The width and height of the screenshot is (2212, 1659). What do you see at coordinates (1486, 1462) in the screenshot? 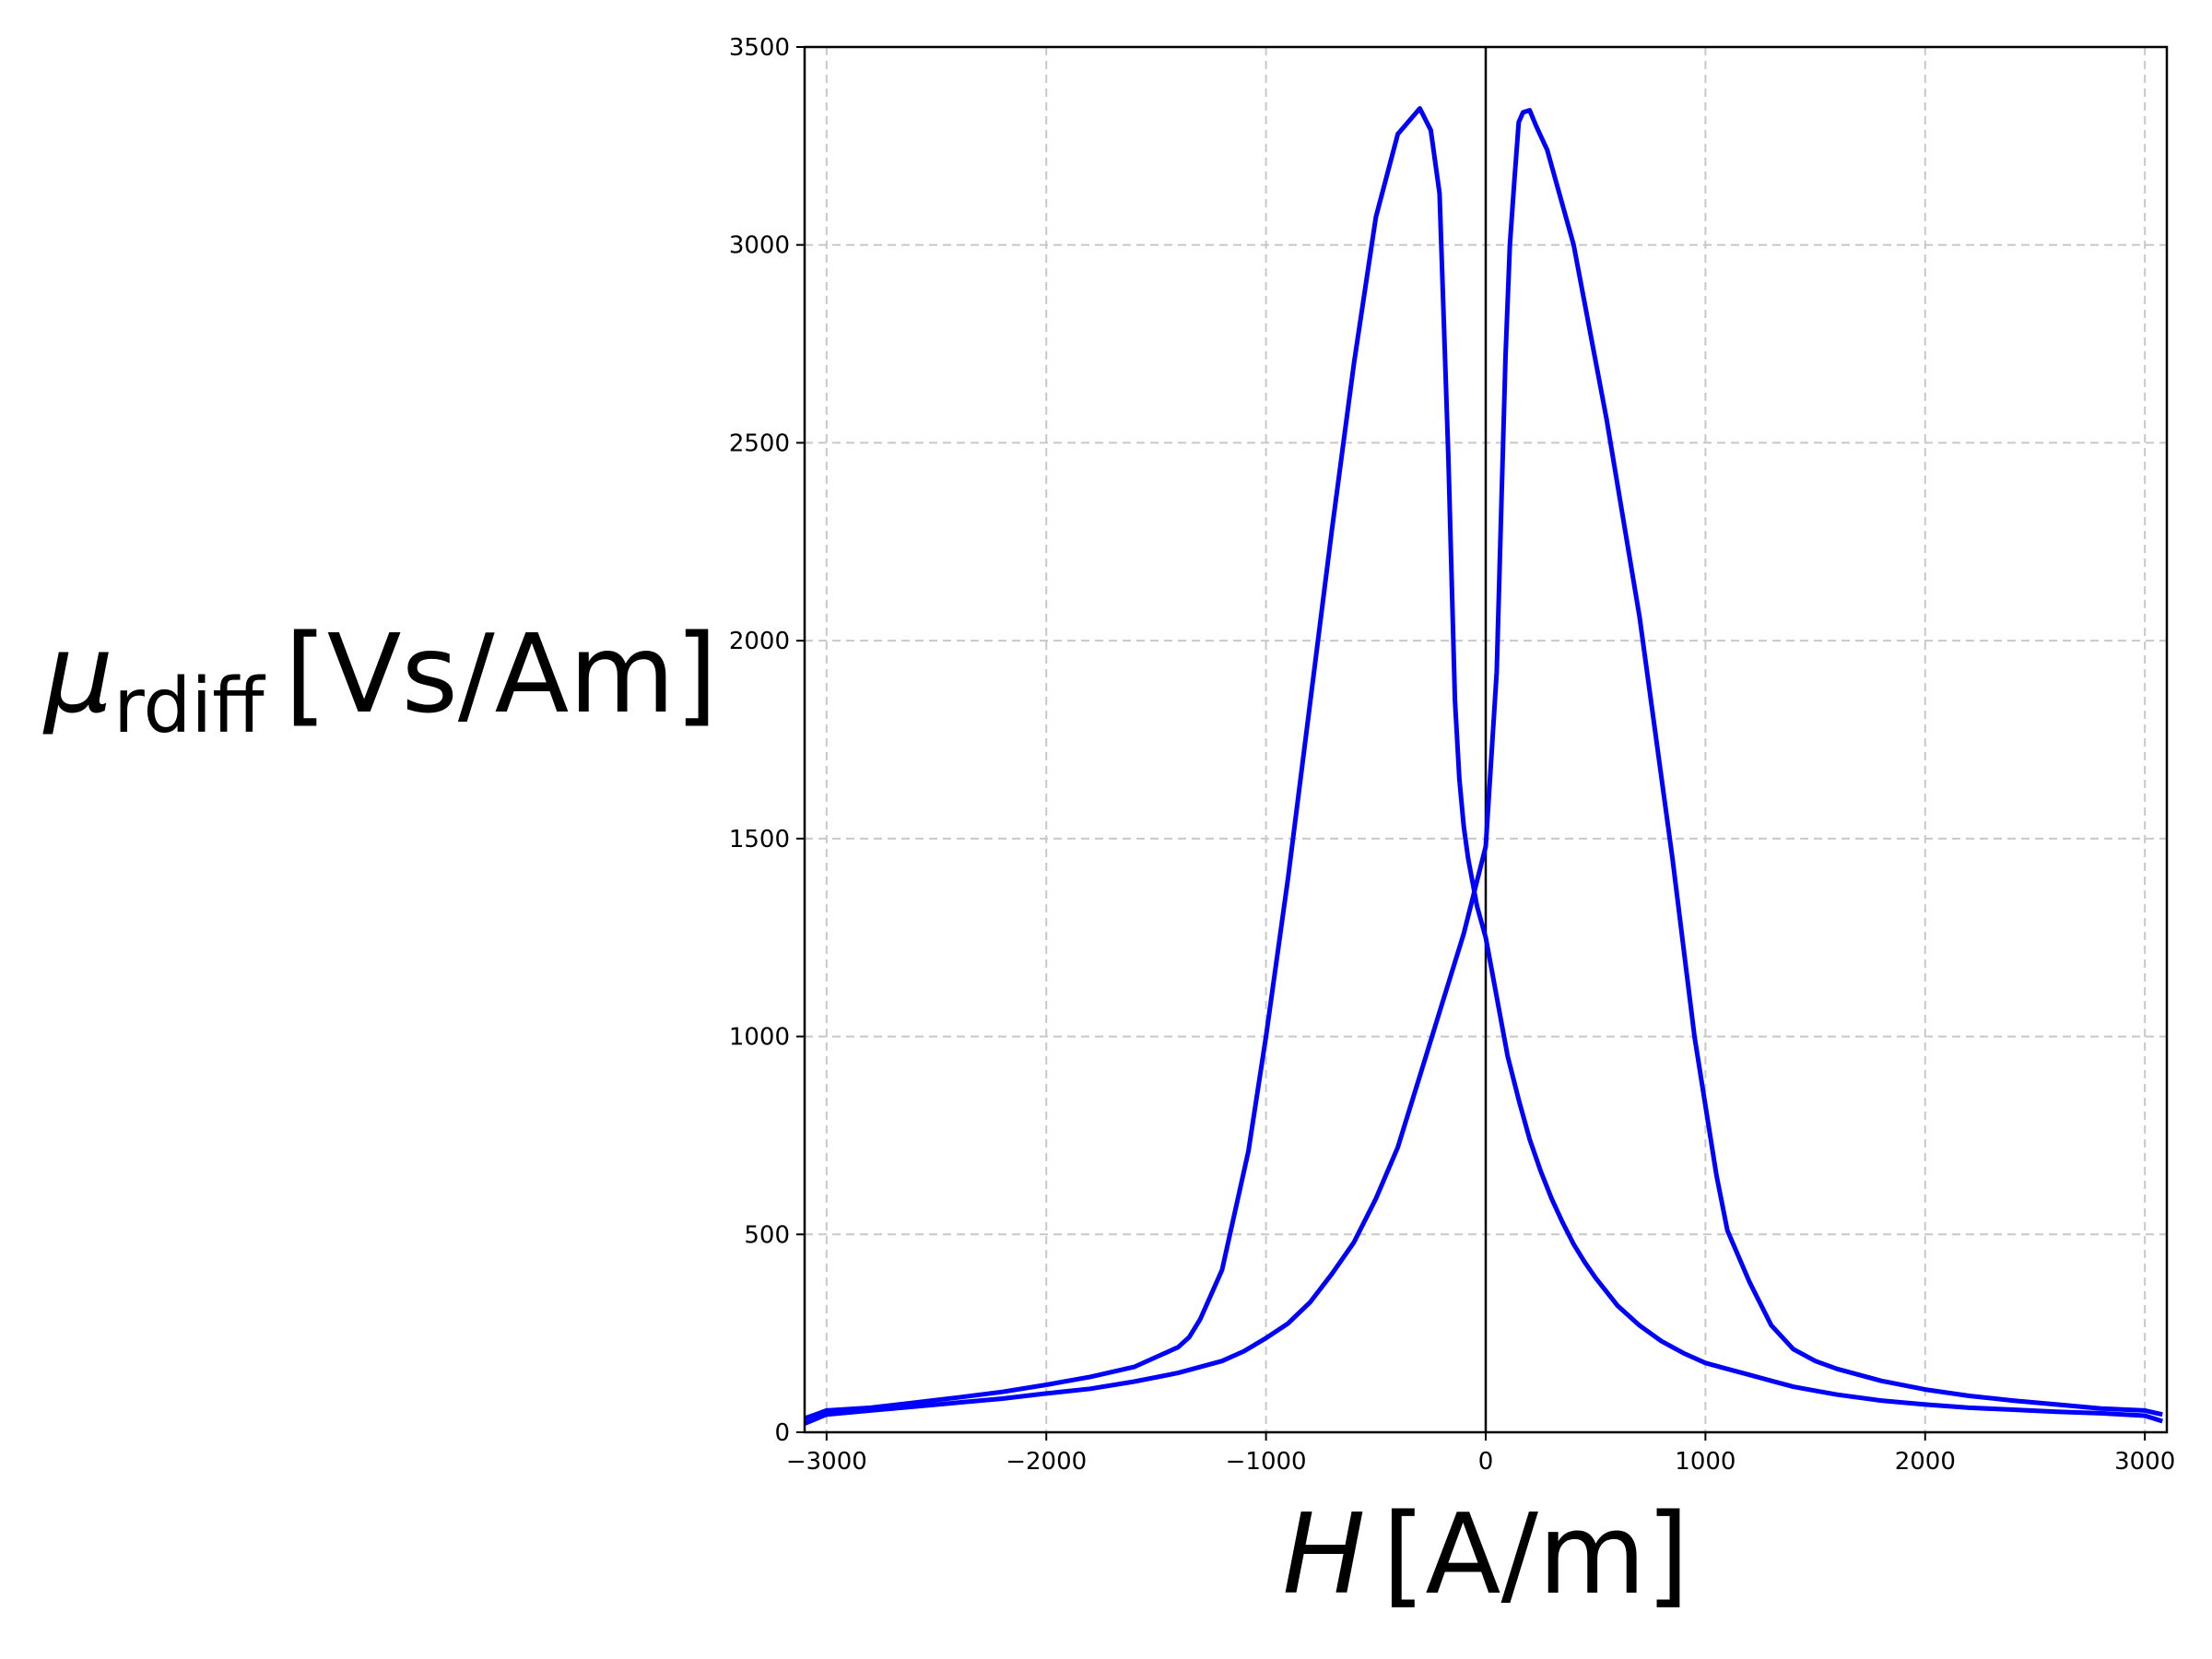
I see `x-tick-label: 0` at bounding box center [1486, 1462].